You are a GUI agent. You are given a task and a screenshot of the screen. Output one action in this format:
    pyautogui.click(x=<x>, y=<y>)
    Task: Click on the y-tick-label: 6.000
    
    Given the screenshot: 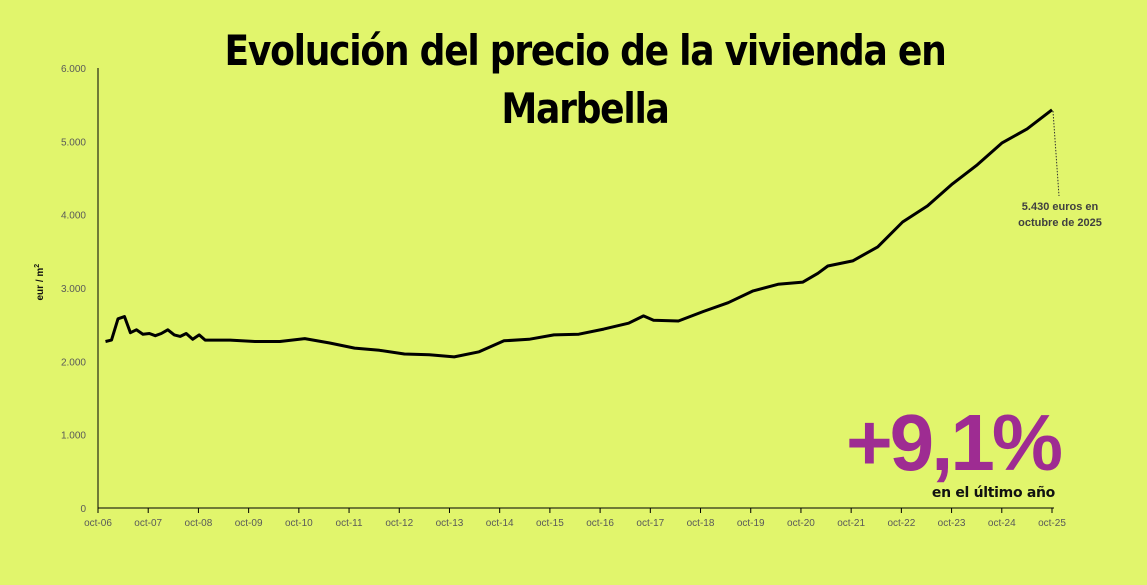 What is the action you would take?
    pyautogui.click(x=73, y=69)
    